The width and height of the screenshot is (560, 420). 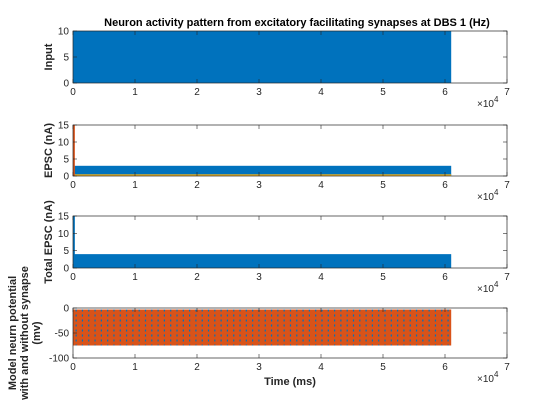 I want to click on y-axis-label-line: with and without synapse, so click(x=25, y=333).